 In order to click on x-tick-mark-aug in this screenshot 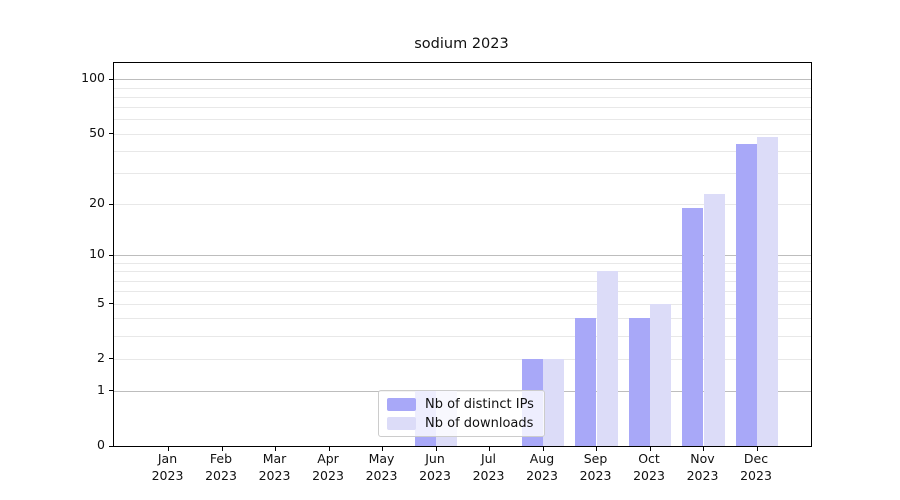, I will do `click(543, 449)`.